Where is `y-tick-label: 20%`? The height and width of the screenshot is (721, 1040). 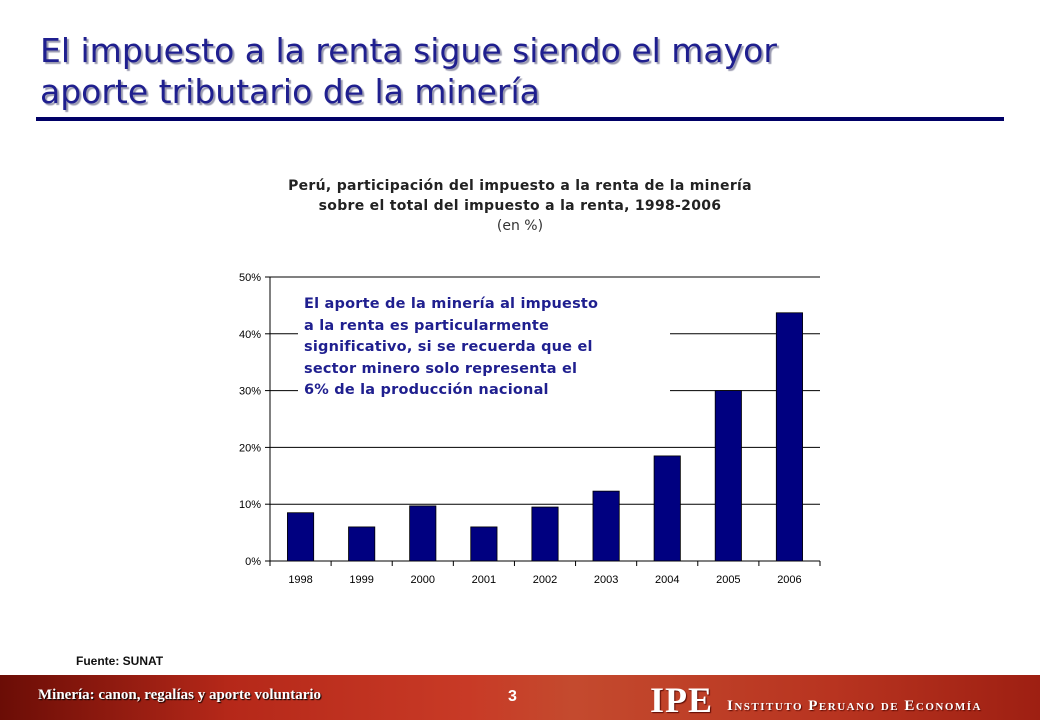 y-tick-label: 20% is located at coordinates (250, 448).